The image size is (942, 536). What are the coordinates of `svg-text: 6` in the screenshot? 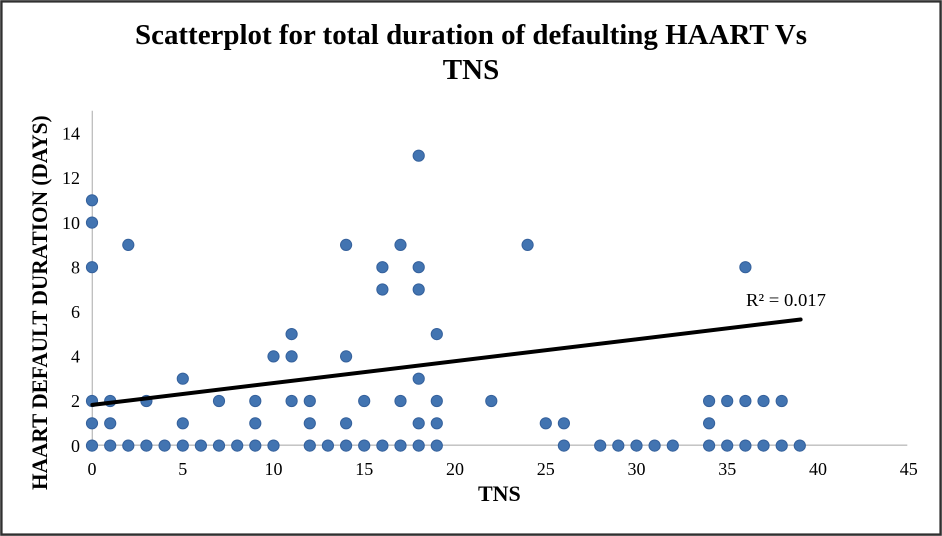 It's located at (75, 312).